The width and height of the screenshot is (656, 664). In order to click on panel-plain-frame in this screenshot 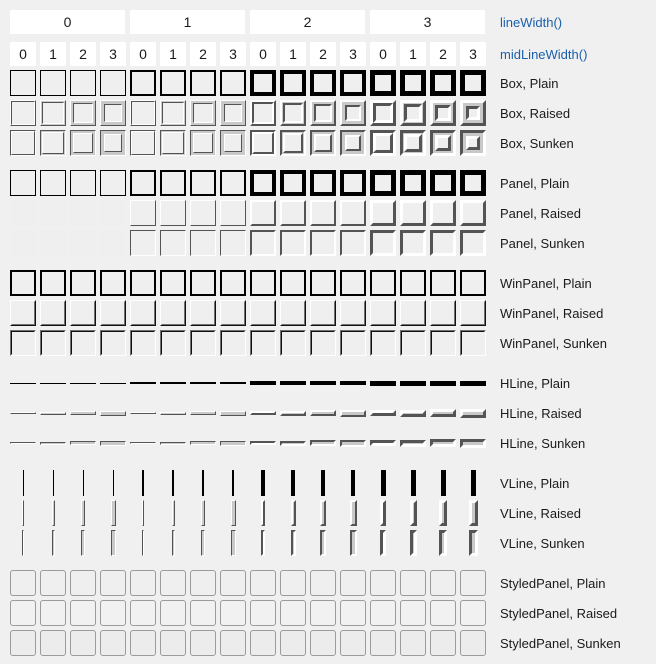, I will do `click(83, 183)`.